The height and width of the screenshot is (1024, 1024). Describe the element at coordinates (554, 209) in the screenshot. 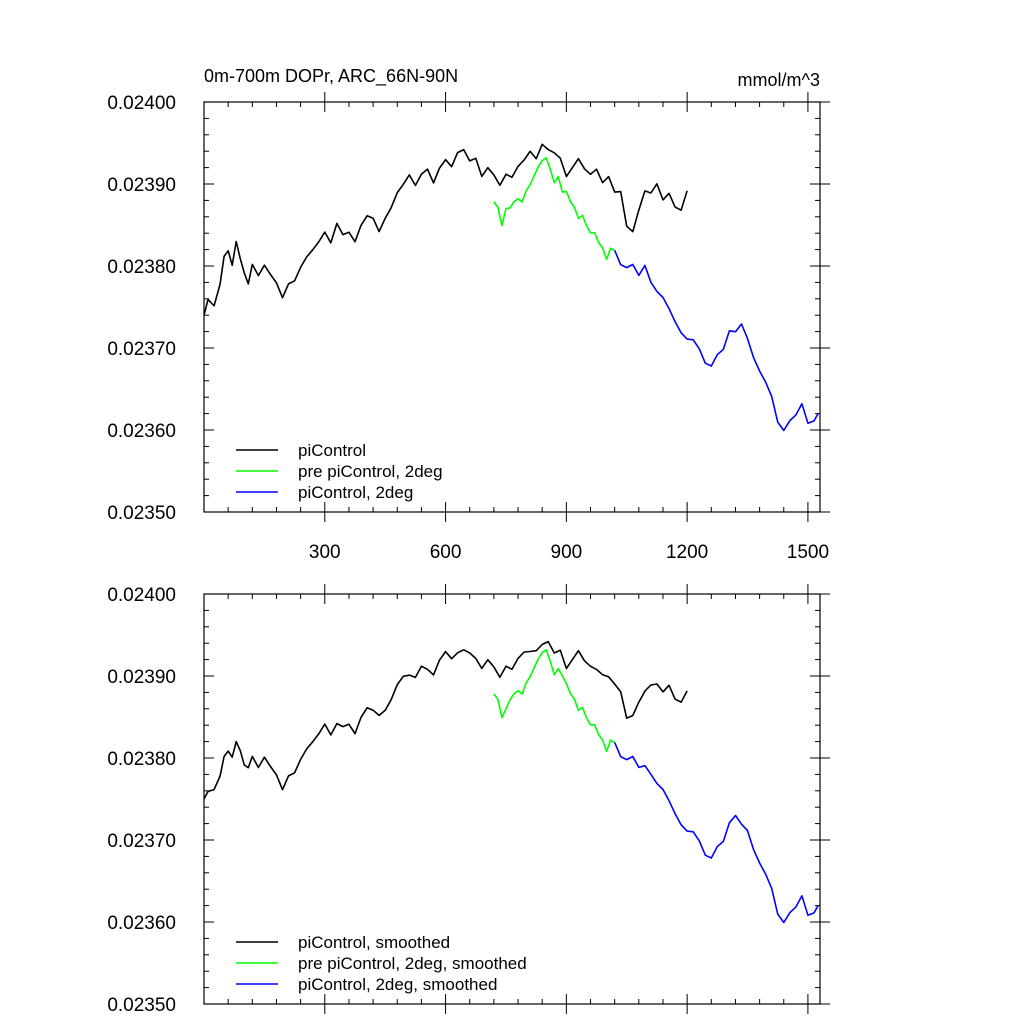

I see `series-line-pre-picontrol-2deg` at that location.